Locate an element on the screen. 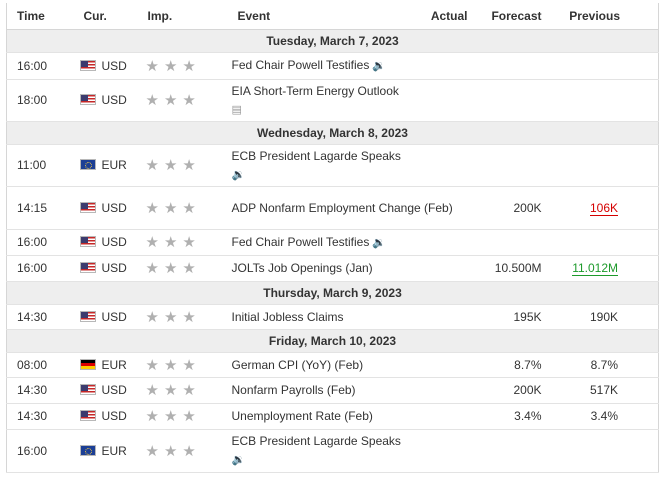 This screenshot has height=478, width=663. header-previous: Previous is located at coordinates (604, 16).